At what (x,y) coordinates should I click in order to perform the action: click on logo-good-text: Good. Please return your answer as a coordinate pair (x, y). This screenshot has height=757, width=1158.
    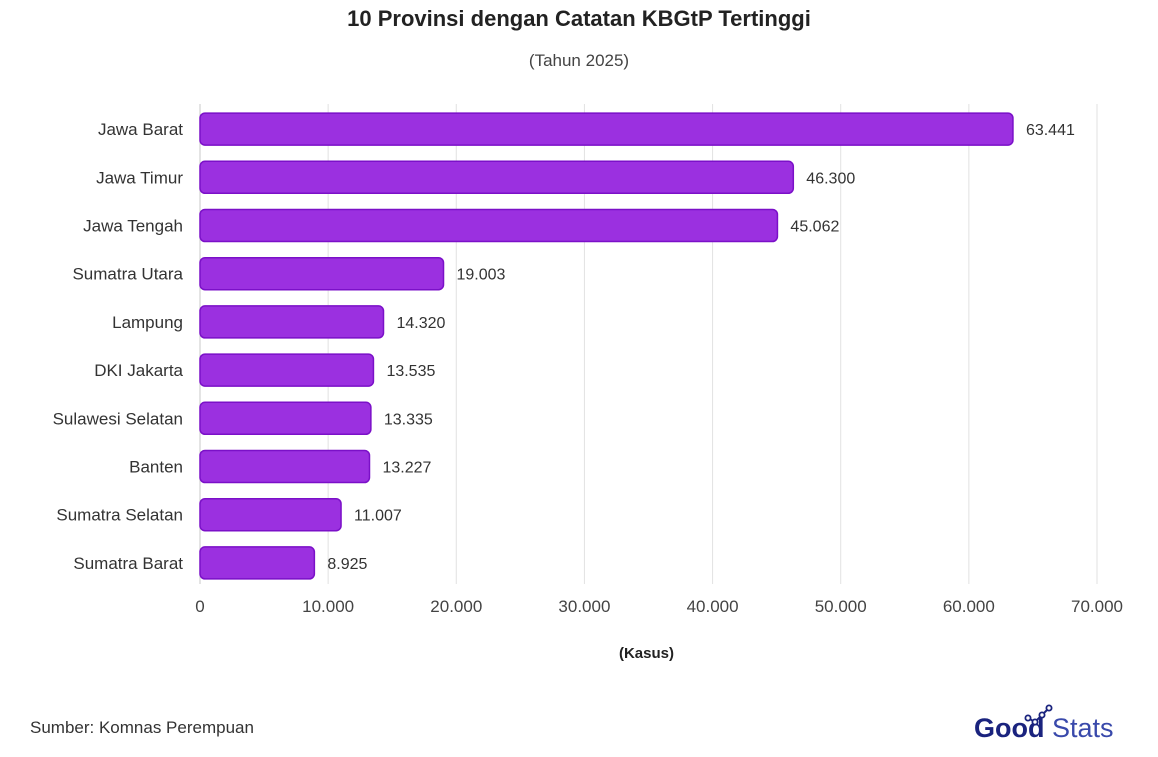
    Looking at the image, I should click on (1009, 728).